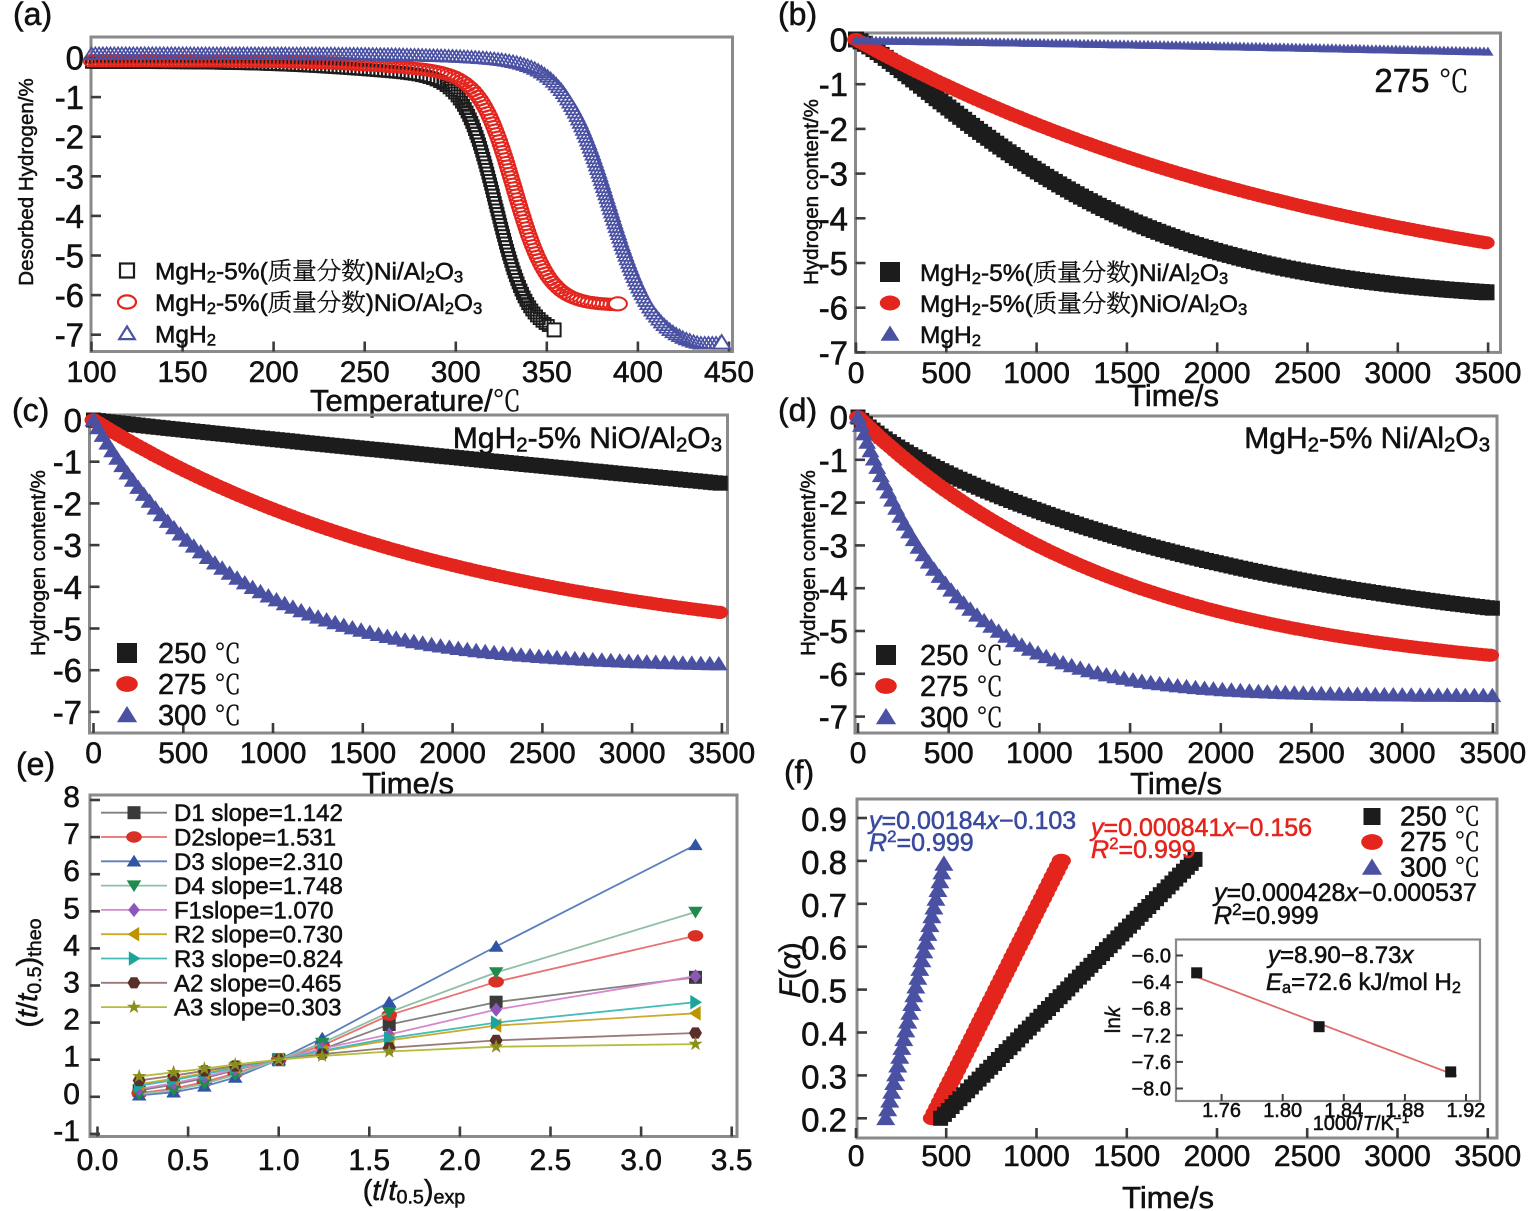 The image size is (1535, 1211). I want to click on svg-text: −6.0, so click(1151, 957).